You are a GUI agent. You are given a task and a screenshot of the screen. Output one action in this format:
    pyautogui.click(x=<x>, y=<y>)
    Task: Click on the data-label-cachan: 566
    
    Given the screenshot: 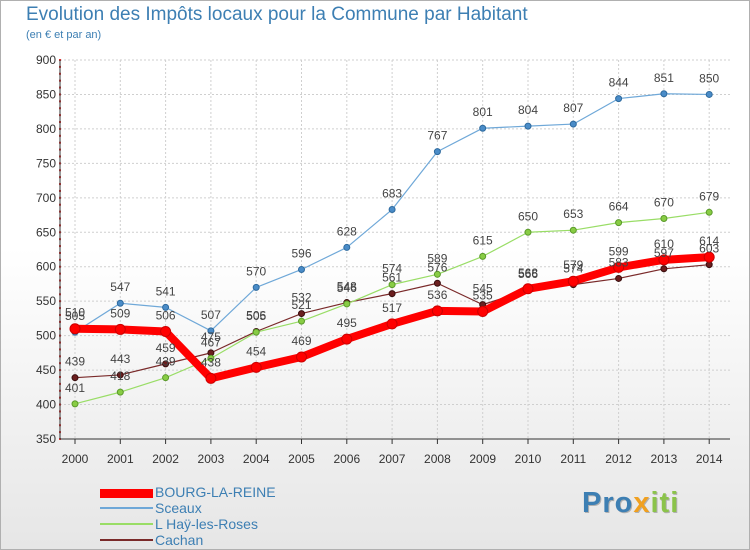 What is the action you would take?
    pyautogui.click(x=528, y=274)
    